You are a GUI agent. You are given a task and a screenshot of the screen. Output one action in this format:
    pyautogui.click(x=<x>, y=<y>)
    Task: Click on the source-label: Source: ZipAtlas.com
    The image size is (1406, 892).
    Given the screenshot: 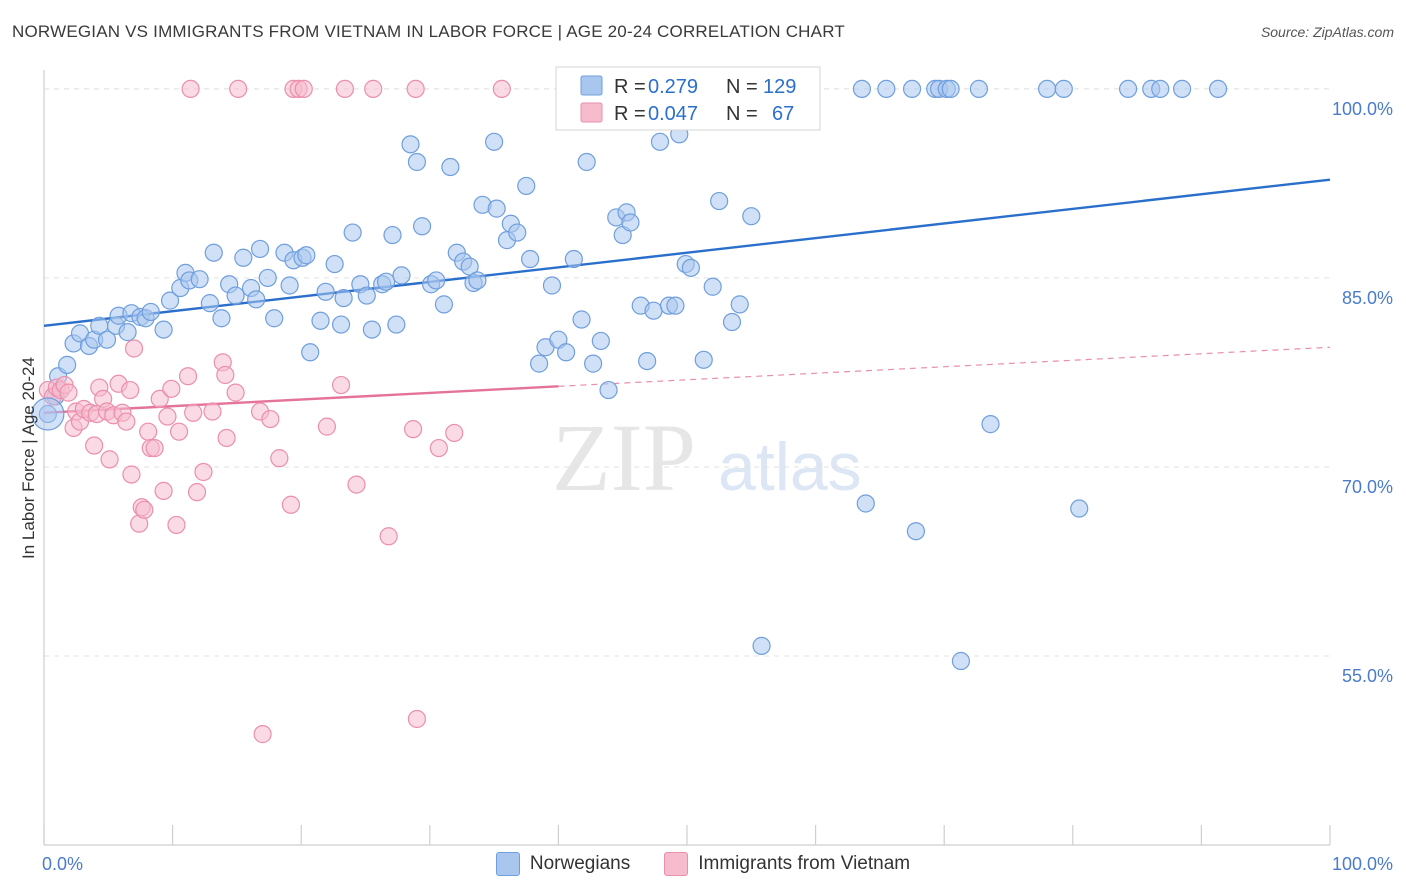 What is the action you would take?
    pyautogui.click(x=1327, y=32)
    